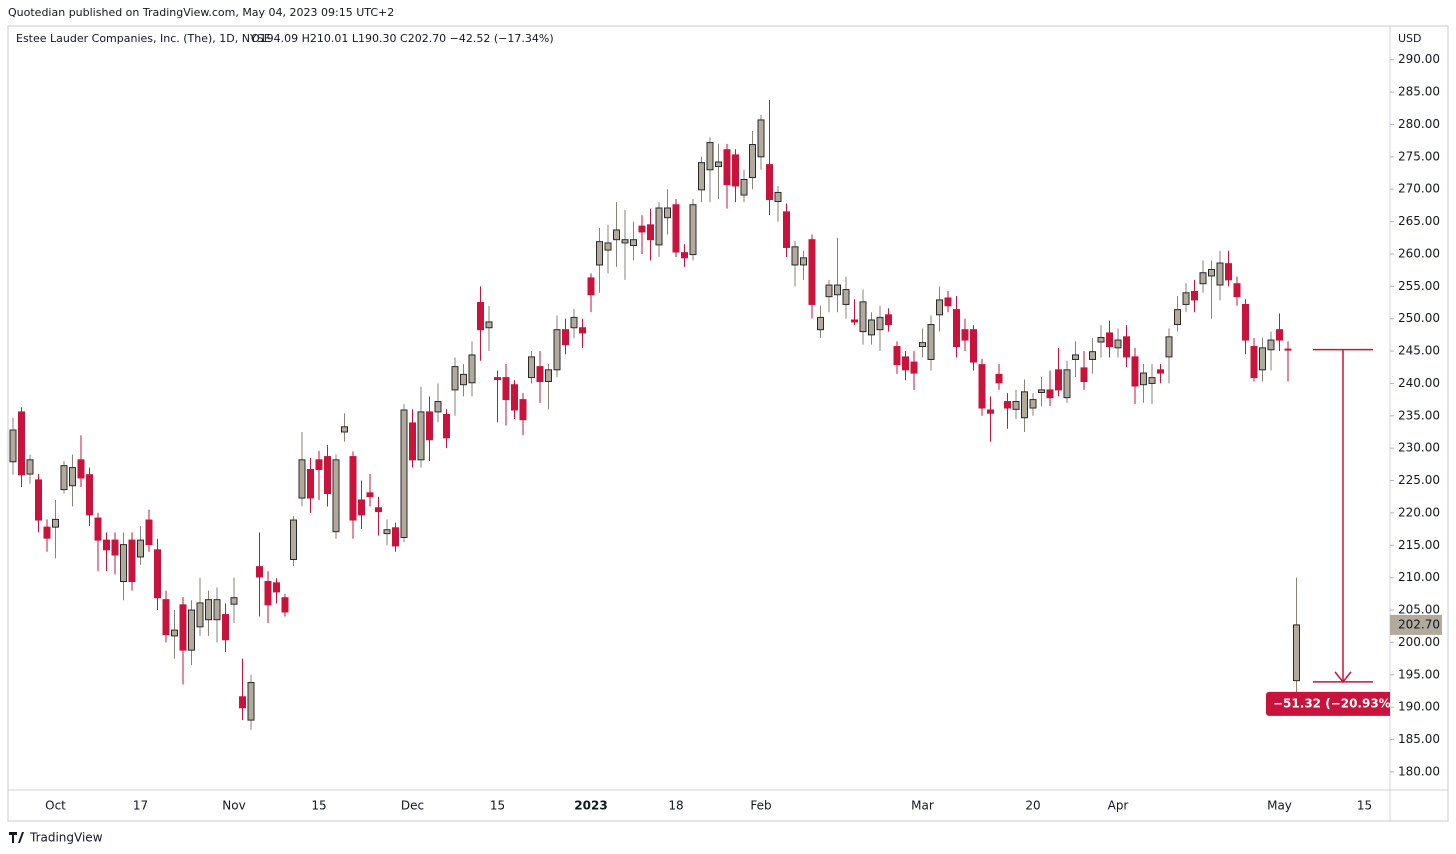 Image resolution: width=1456 pixels, height=854 pixels. I want to click on x-tick-label: 17, so click(140, 806).